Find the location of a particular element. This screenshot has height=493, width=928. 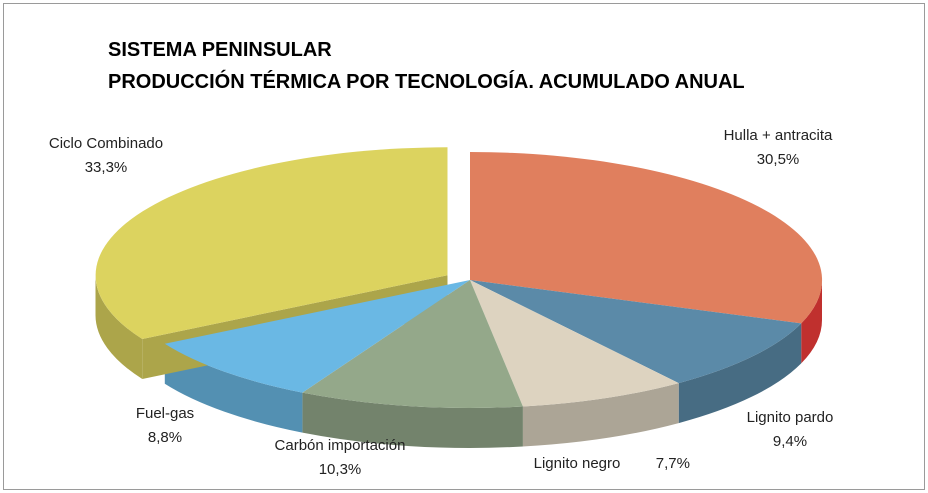

slice-label: Lignito negro is located at coordinates (577, 463).